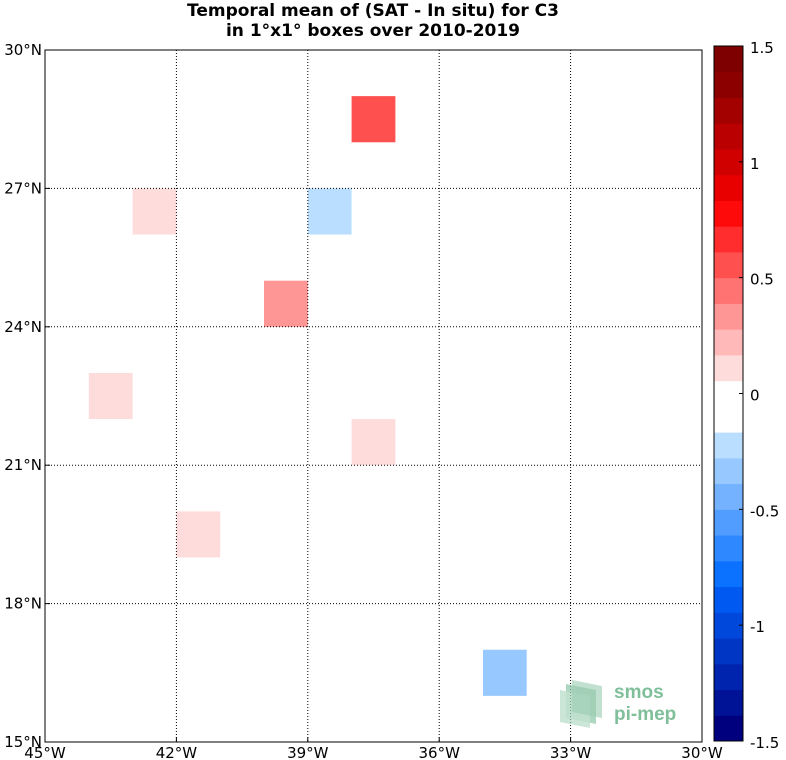 The width and height of the screenshot is (786, 760). What do you see at coordinates (23, 465) in the screenshot?
I see `lat-tick-label: 21°N` at bounding box center [23, 465].